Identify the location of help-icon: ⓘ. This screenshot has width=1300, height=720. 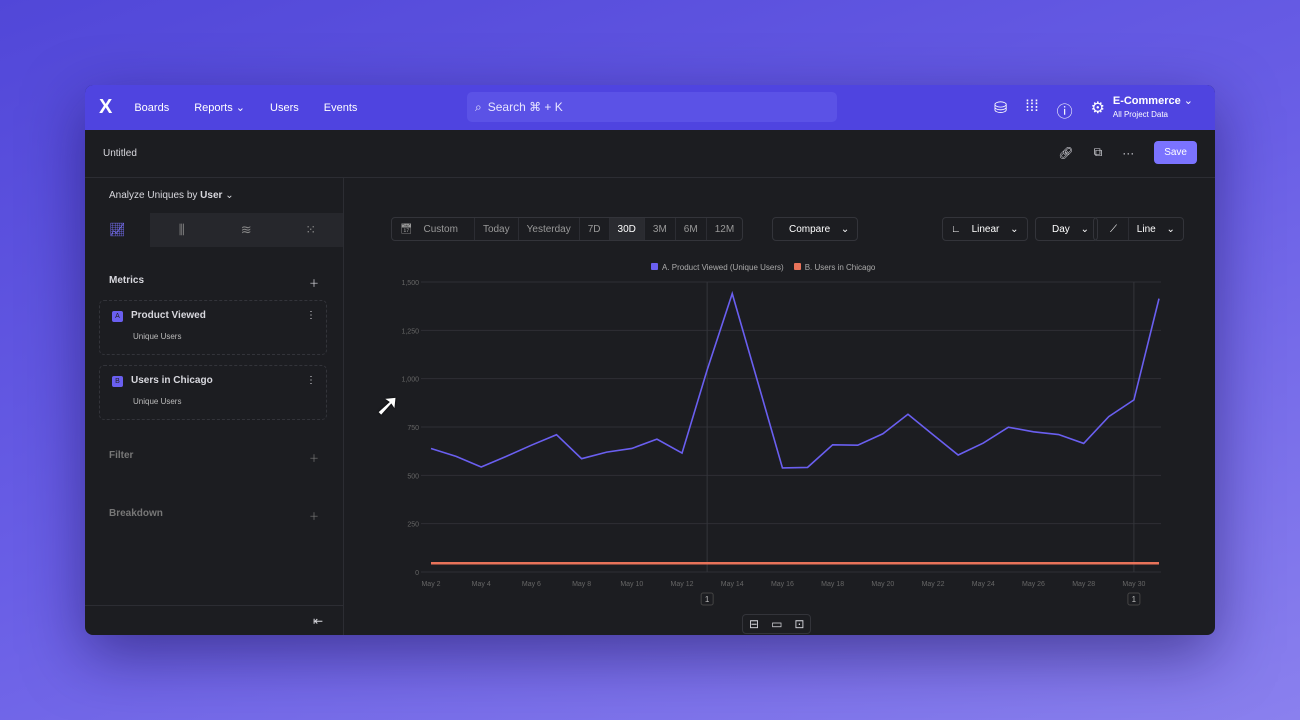
(1064, 112).